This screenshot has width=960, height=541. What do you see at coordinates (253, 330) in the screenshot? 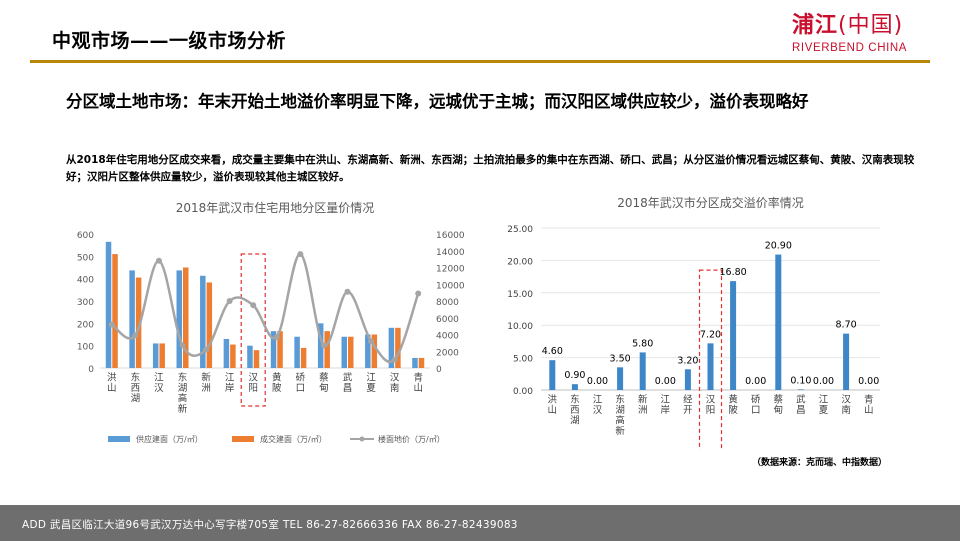
I see `chart1-highlight-box` at bounding box center [253, 330].